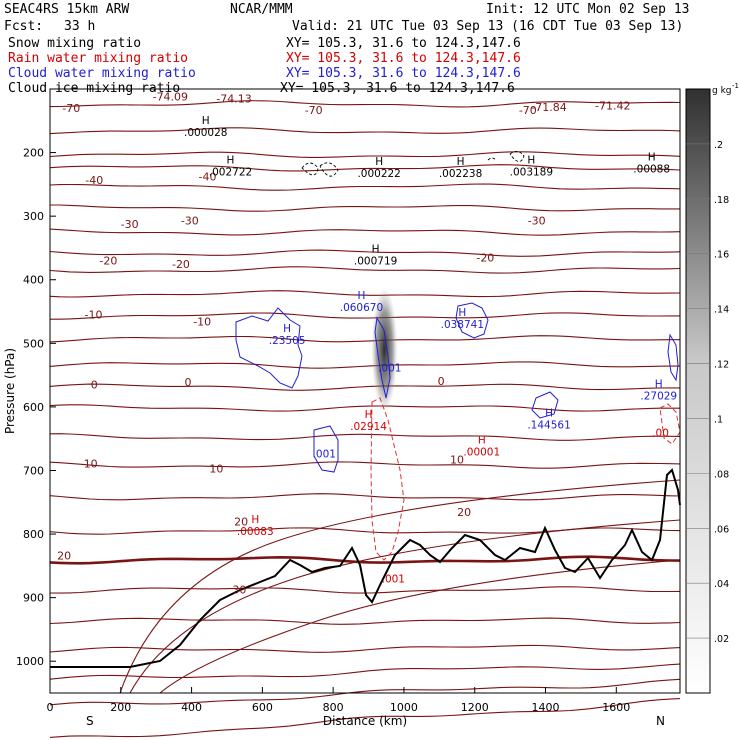 Image resolution: width=740 pixels, height=740 pixels. I want to click on snow-contour, so click(329, 169).